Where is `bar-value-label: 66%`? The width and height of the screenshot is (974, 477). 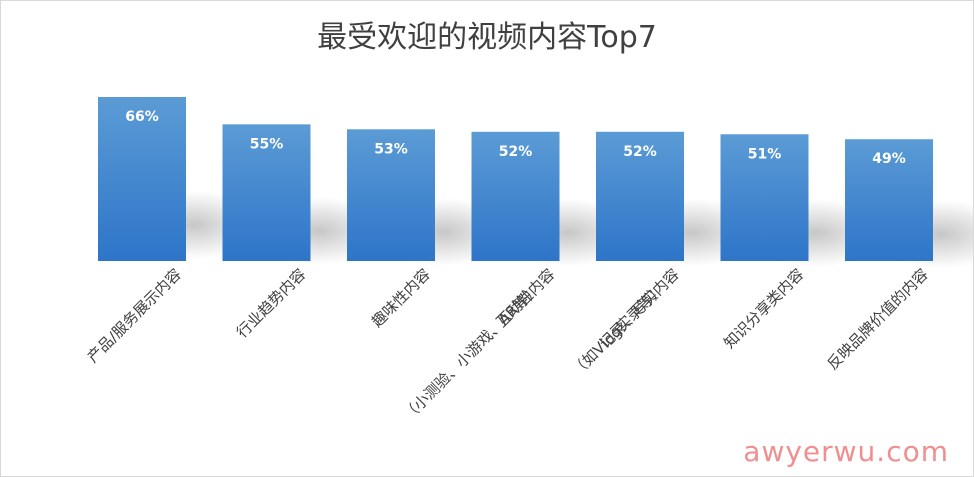
bar-value-label: 66% is located at coordinates (142, 117).